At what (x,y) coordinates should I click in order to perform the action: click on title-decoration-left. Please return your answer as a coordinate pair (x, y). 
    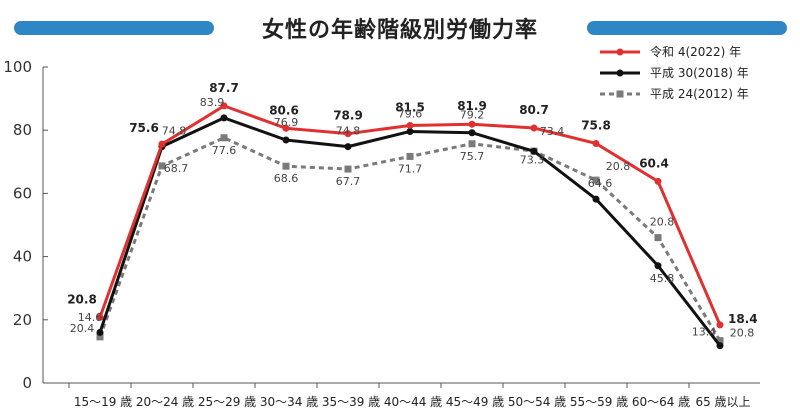
    Looking at the image, I should click on (114, 28).